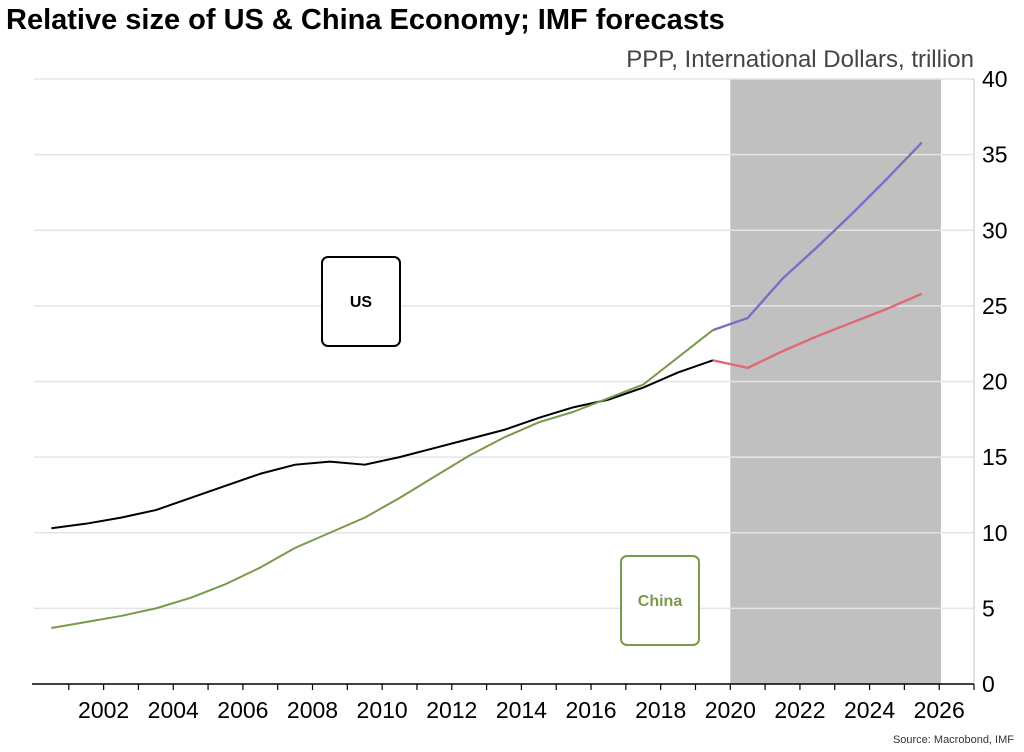  I want to click on y-tick-label-30: 30, so click(995, 230).